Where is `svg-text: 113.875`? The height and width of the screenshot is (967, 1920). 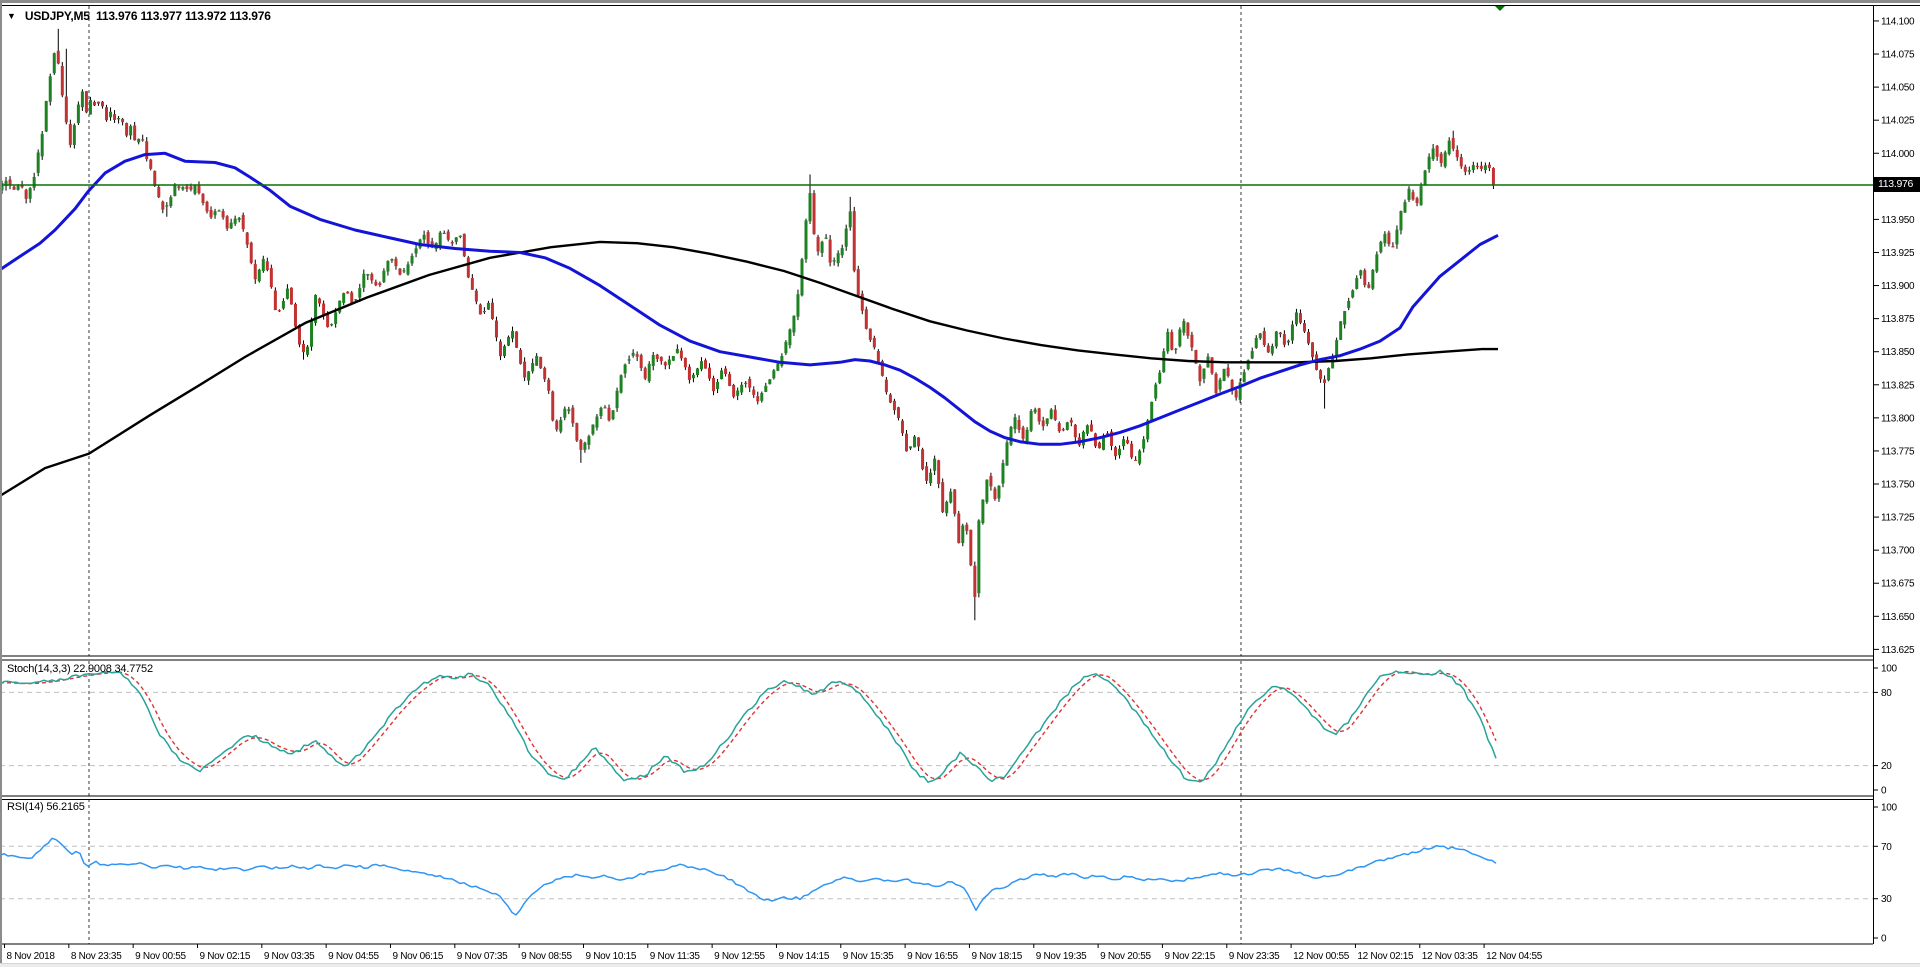
svg-text: 113.875 is located at coordinates (1898, 319).